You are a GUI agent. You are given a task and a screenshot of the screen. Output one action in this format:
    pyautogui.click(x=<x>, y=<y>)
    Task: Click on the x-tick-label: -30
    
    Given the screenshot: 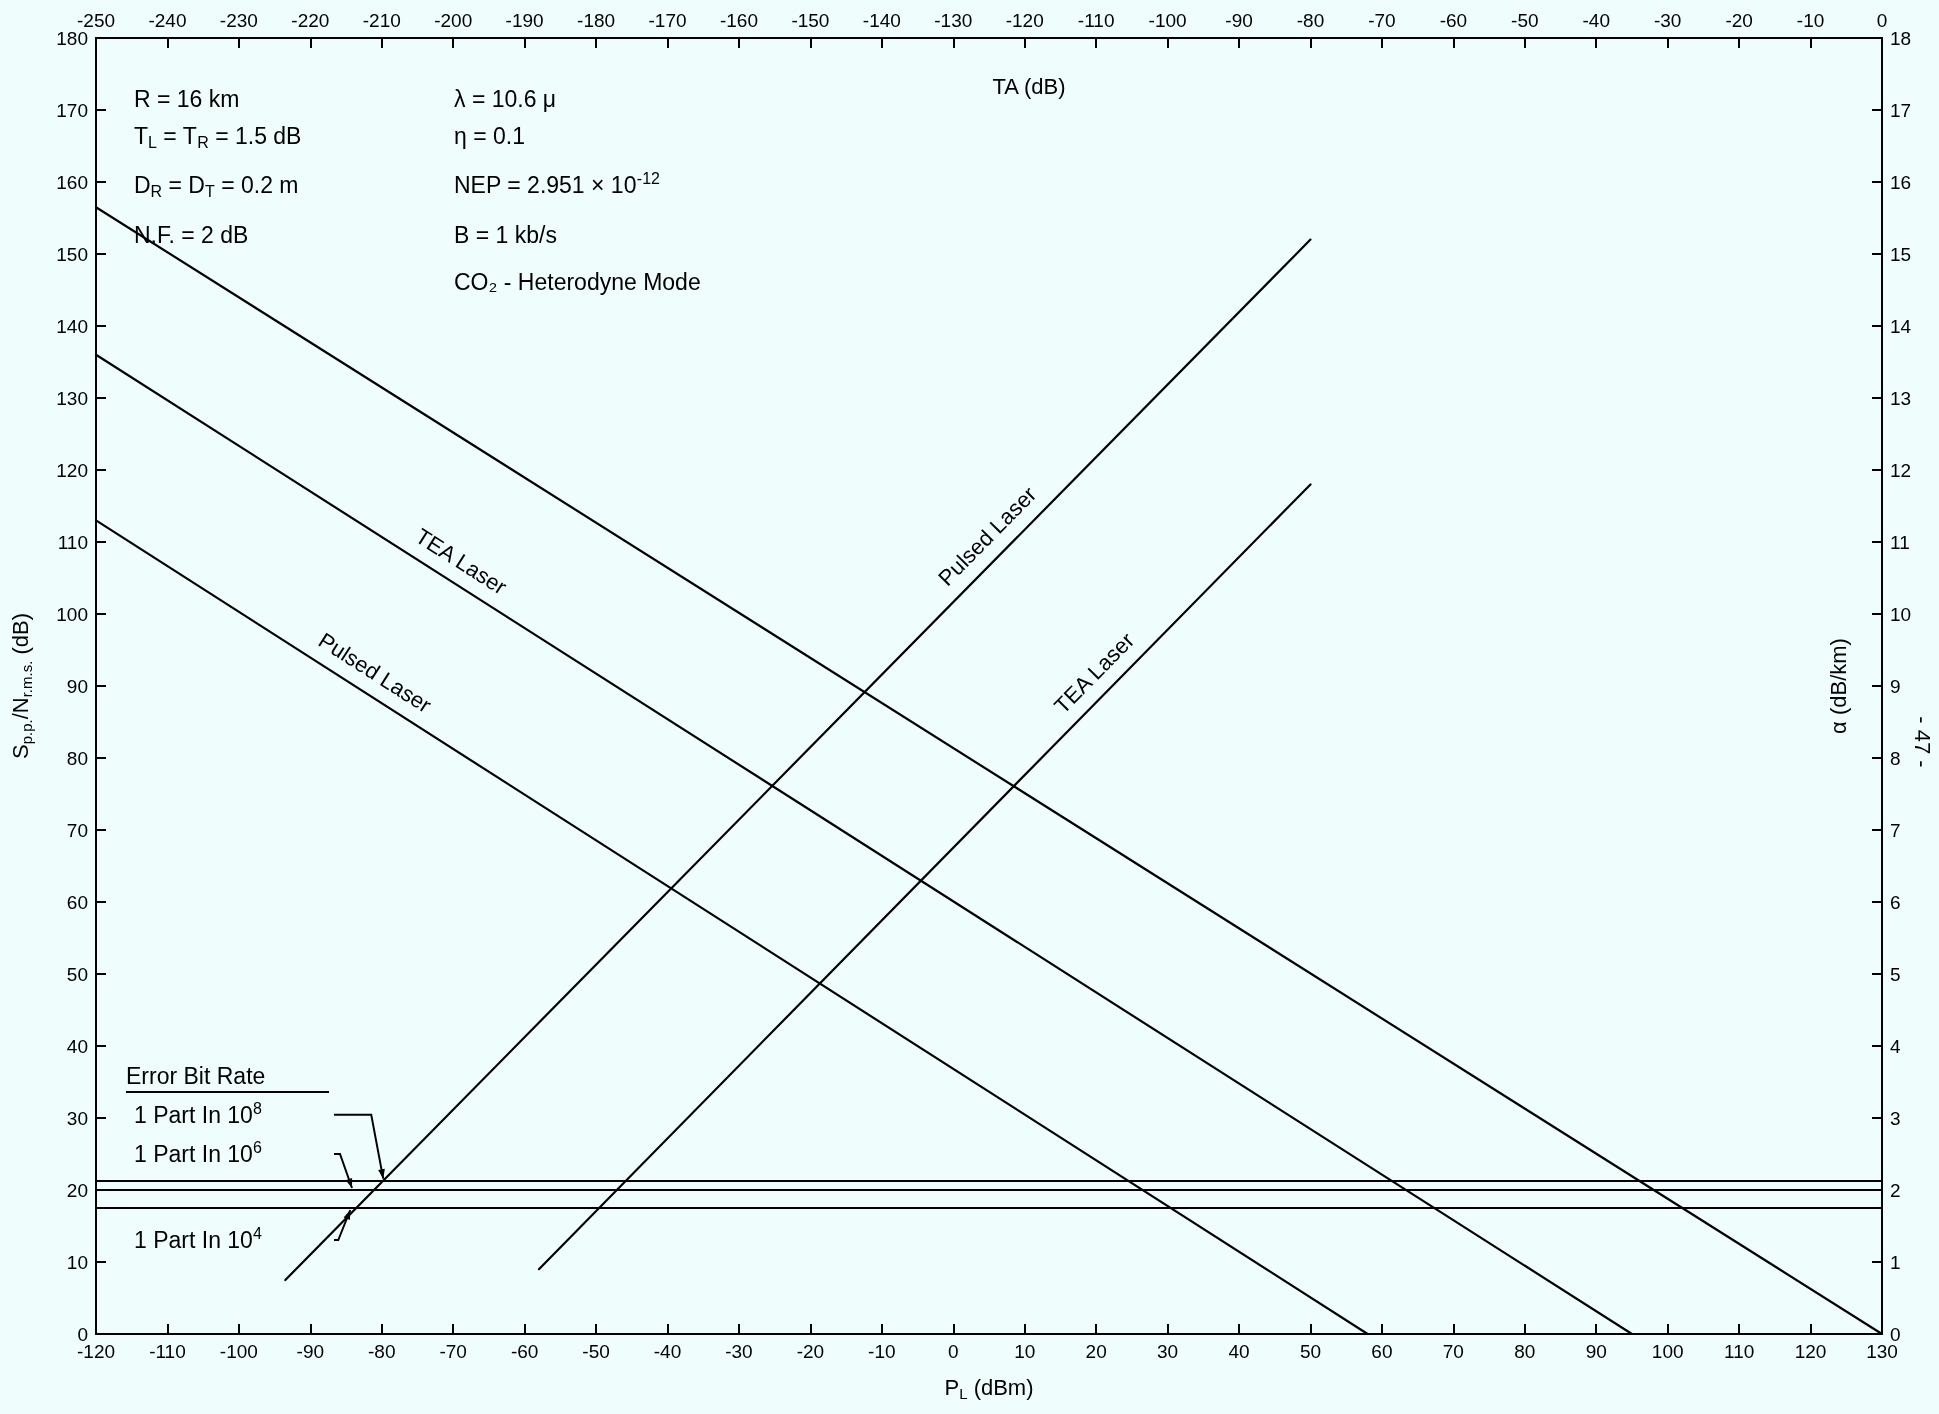 What is the action you would take?
    pyautogui.click(x=739, y=1351)
    